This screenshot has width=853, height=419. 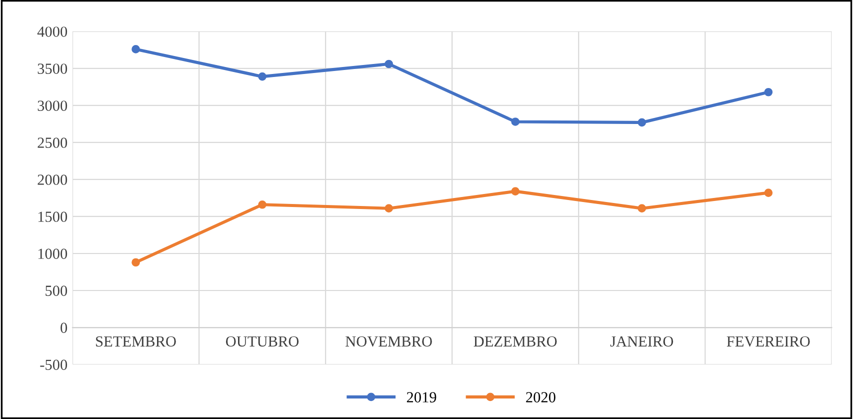 What do you see at coordinates (53, 143) in the screenshot?
I see `y-tick-label: 2500` at bounding box center [53, 143].